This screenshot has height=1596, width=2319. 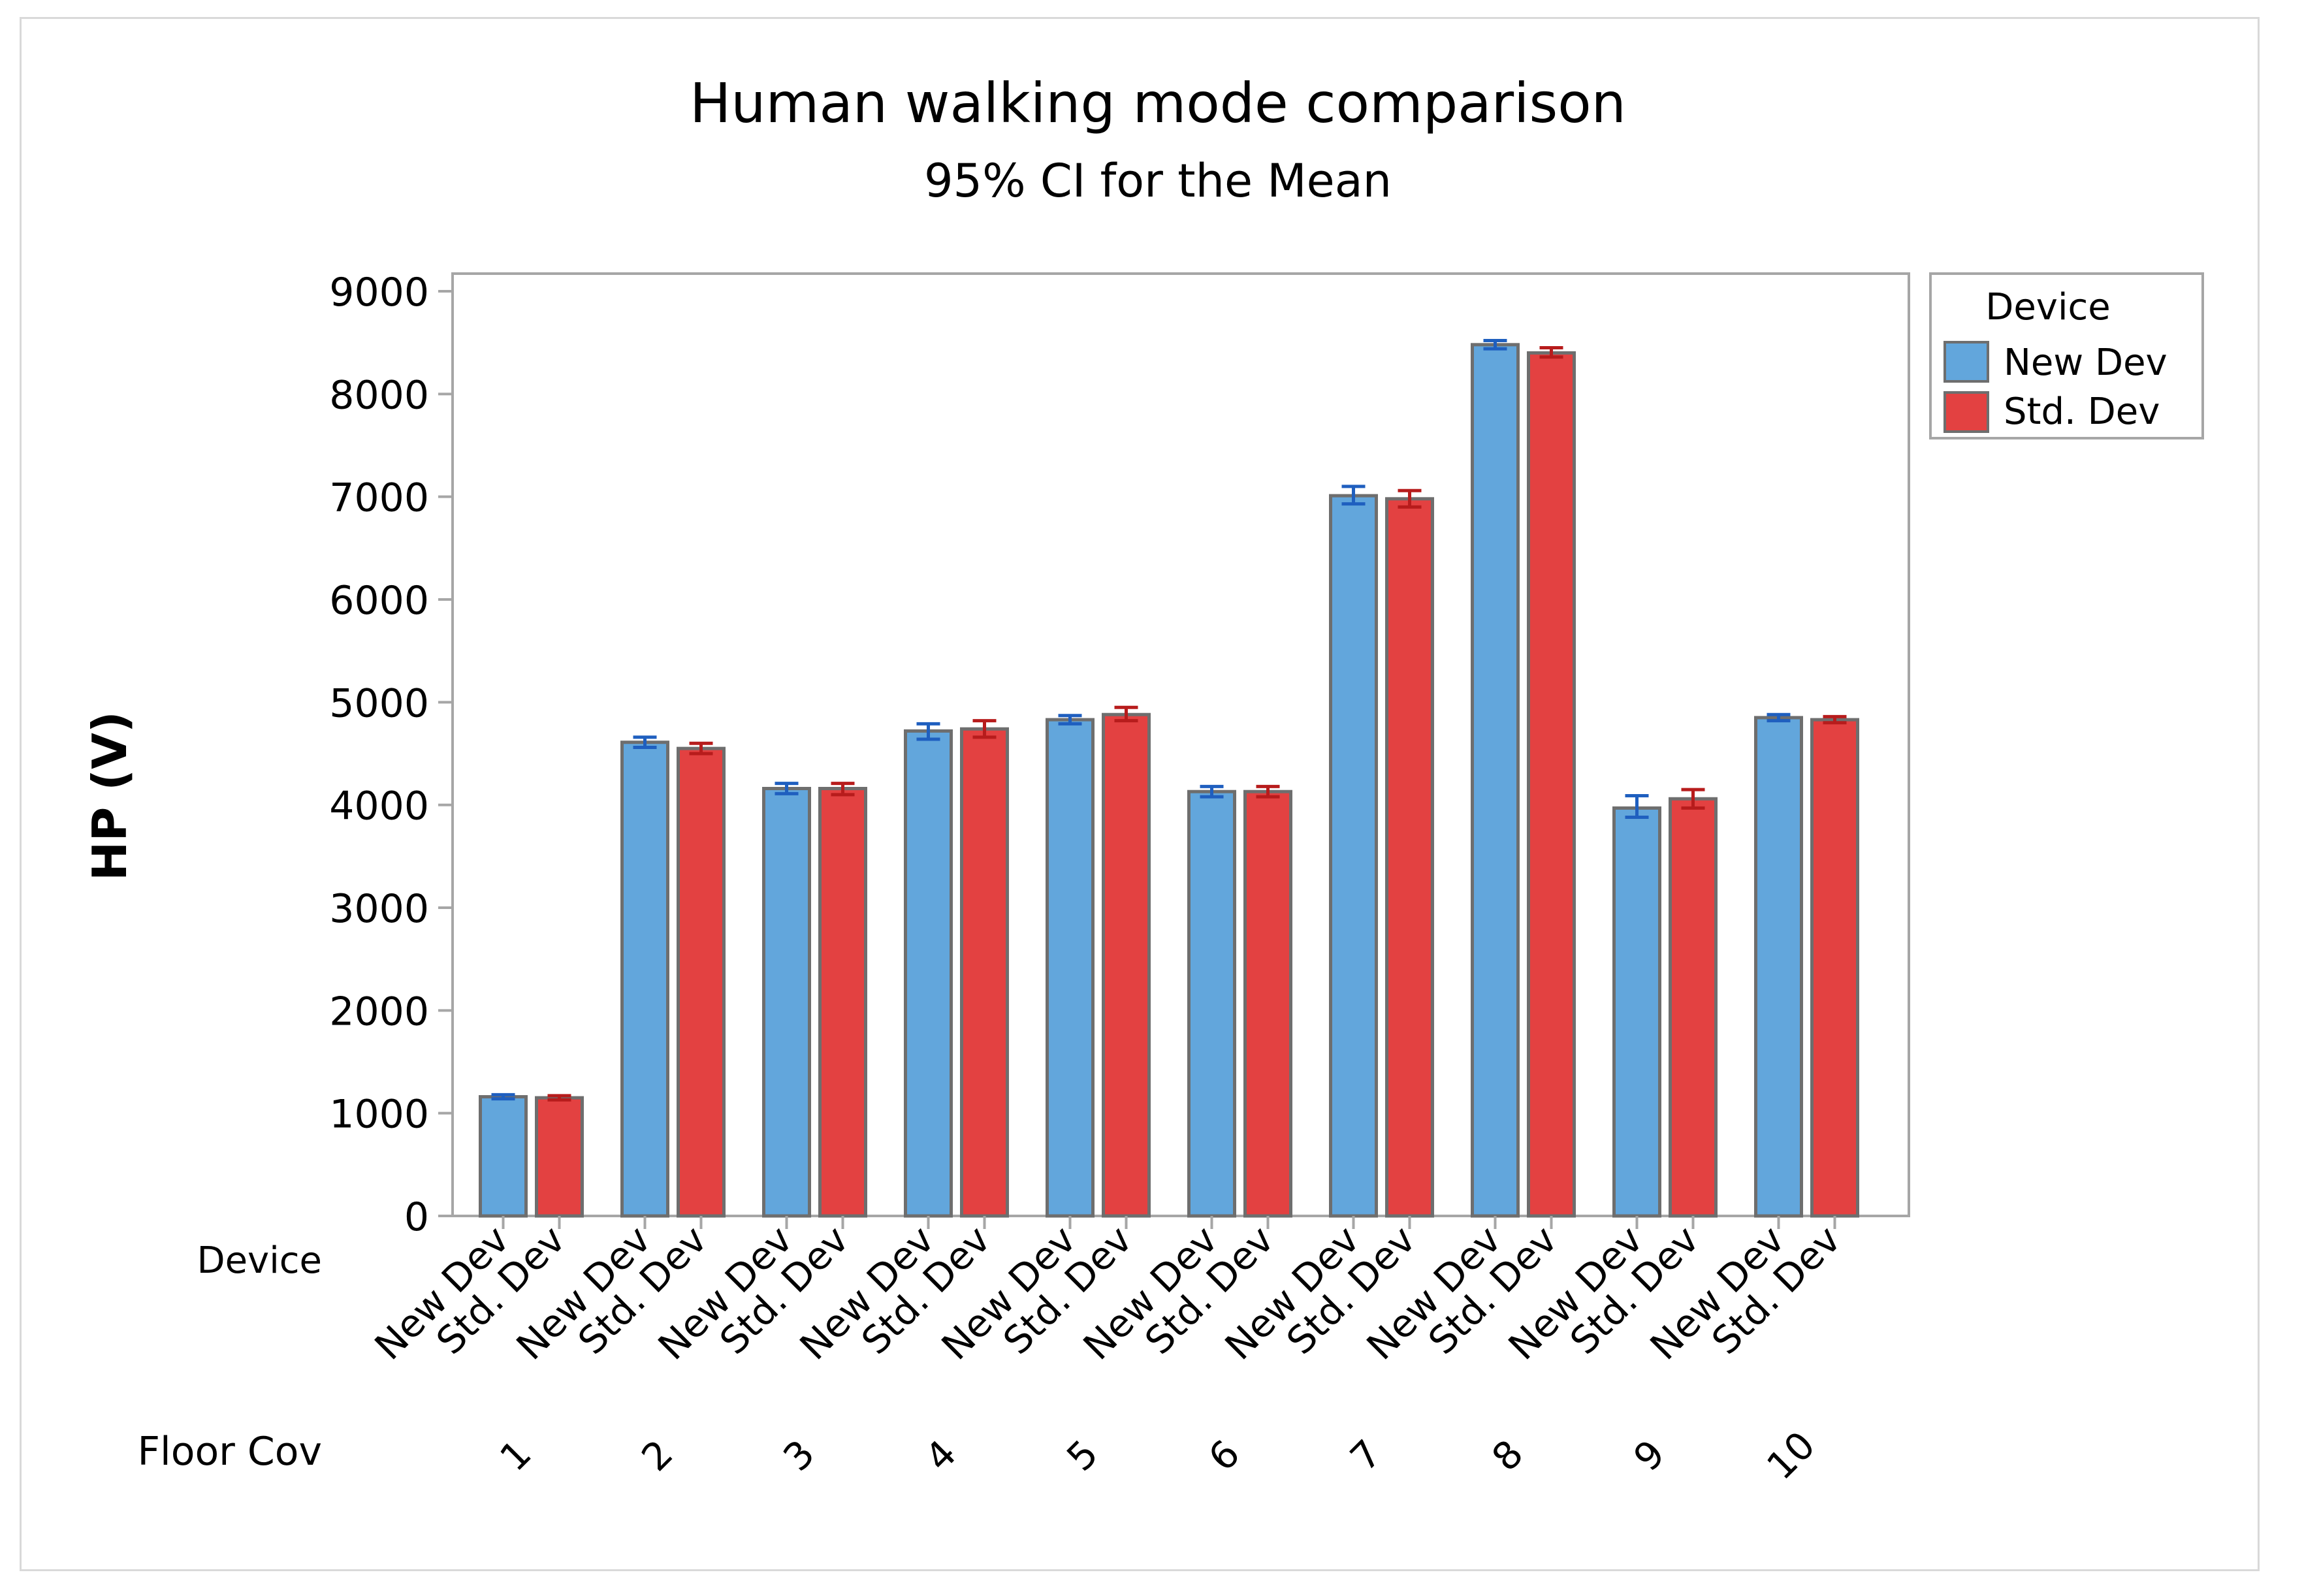 What do you see at coordinates (379, 1115) in the screenshot?
I see `y-tick-label: 1000` at bounding box center [379, 1115].